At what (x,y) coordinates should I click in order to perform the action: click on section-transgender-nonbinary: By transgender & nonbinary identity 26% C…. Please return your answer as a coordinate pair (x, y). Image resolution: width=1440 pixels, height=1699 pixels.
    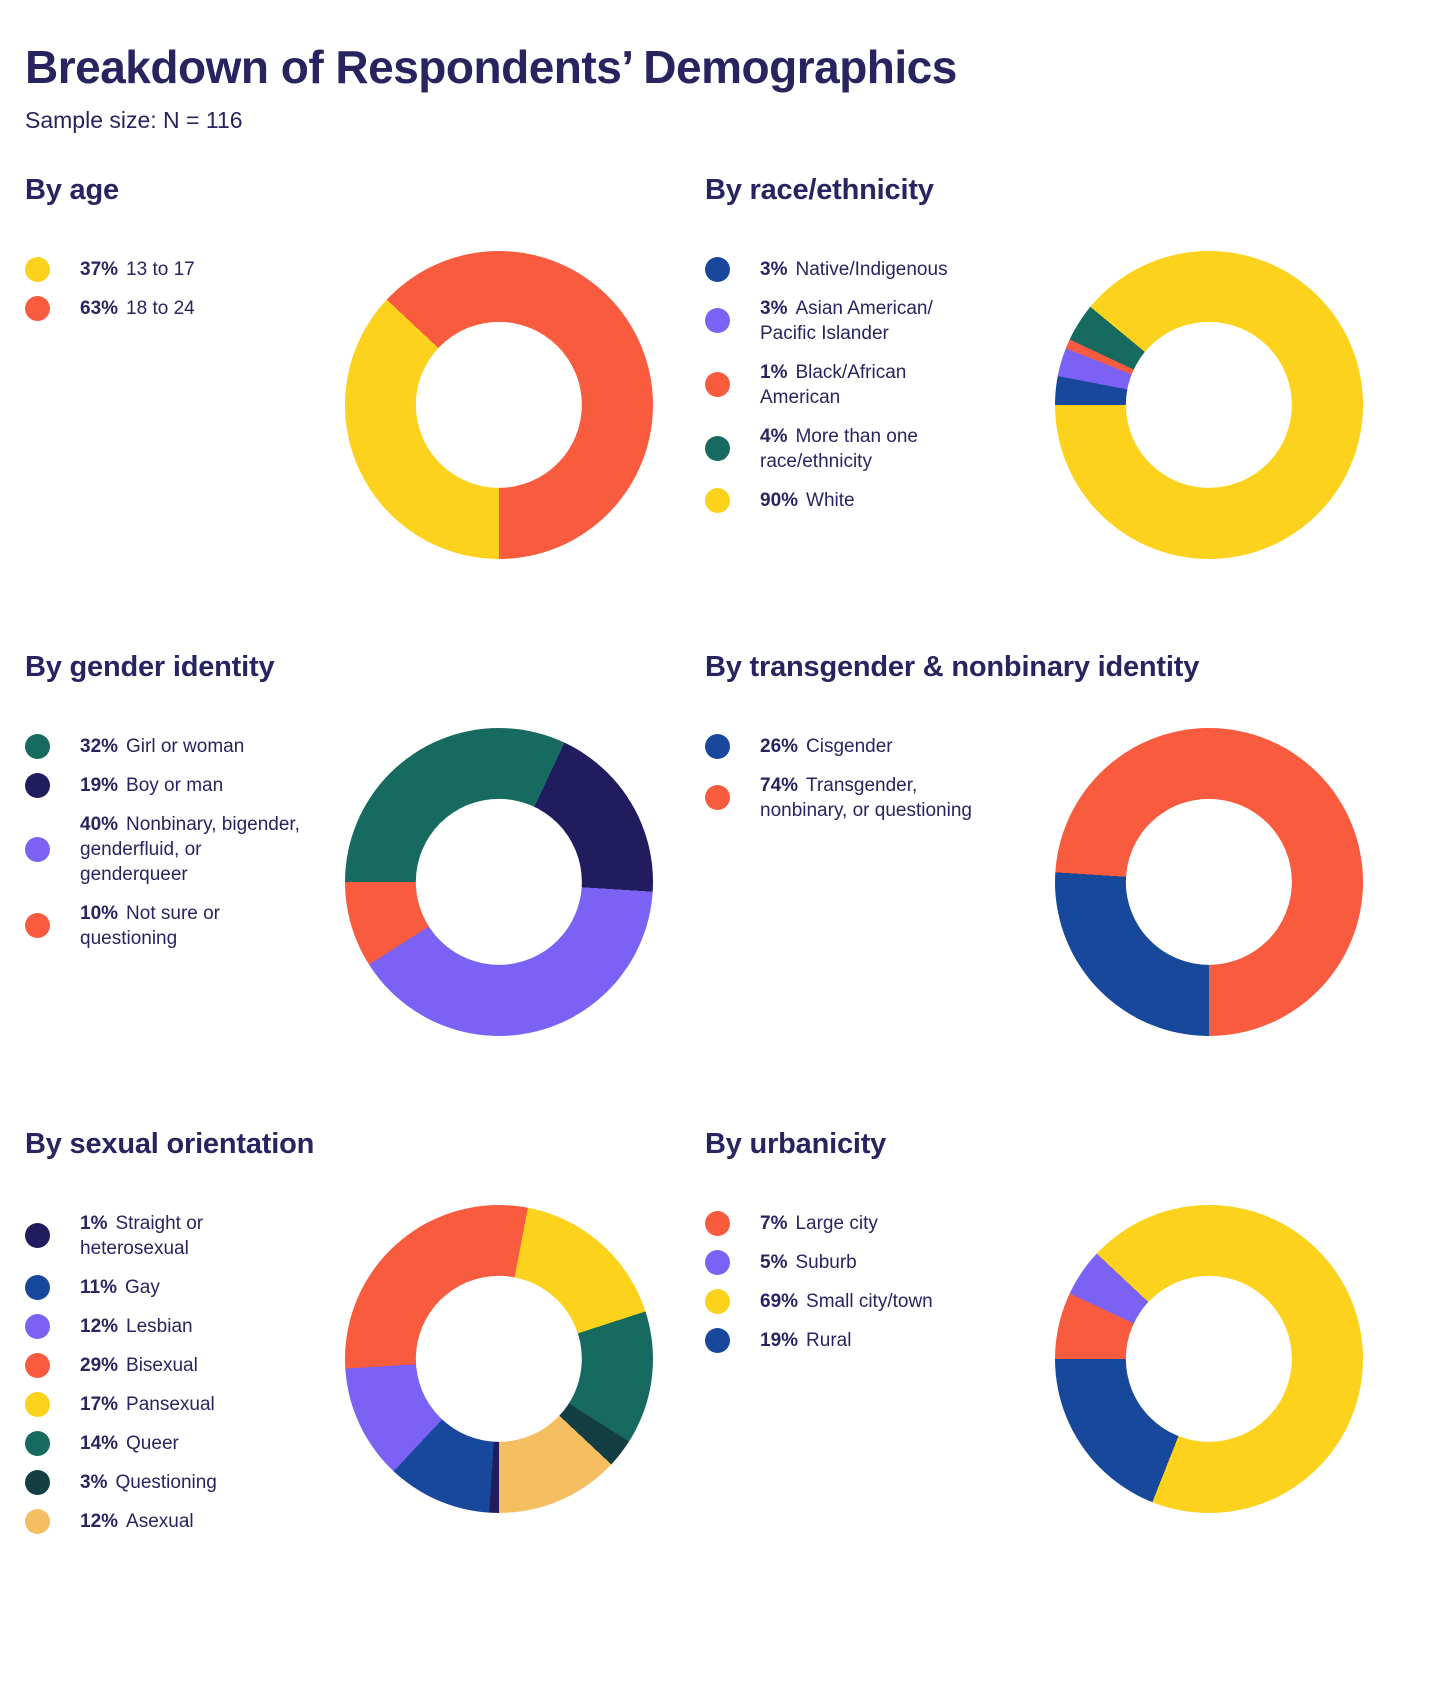
    Looking at the image, I should click on (1060, 843).